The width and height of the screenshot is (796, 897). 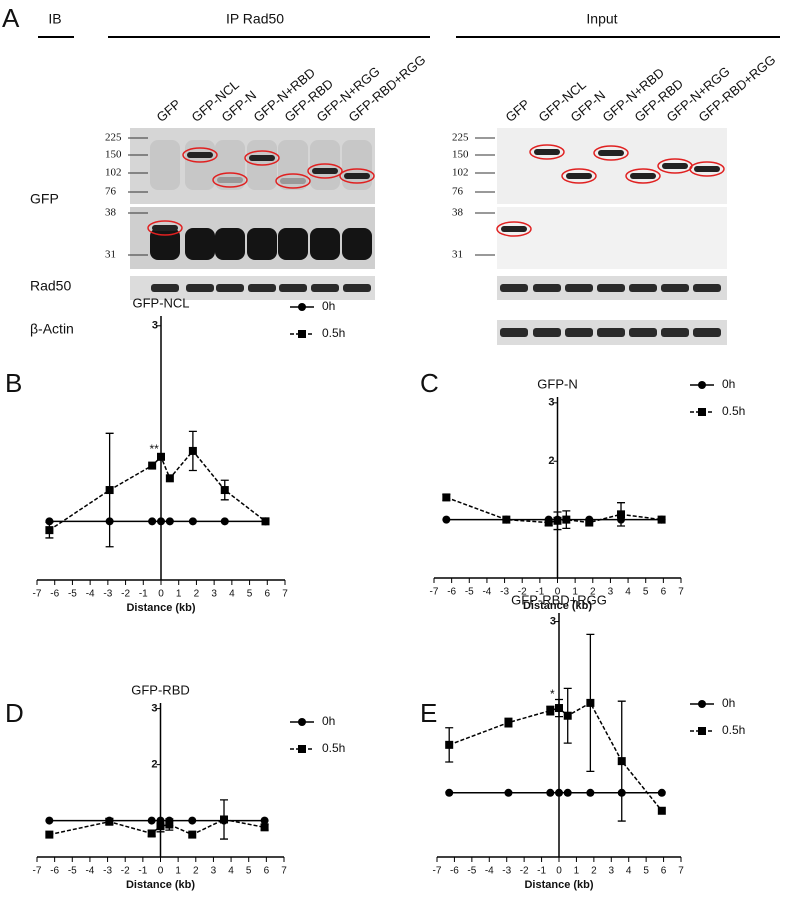 I want to click on series-line, so click(x=554, y=510).